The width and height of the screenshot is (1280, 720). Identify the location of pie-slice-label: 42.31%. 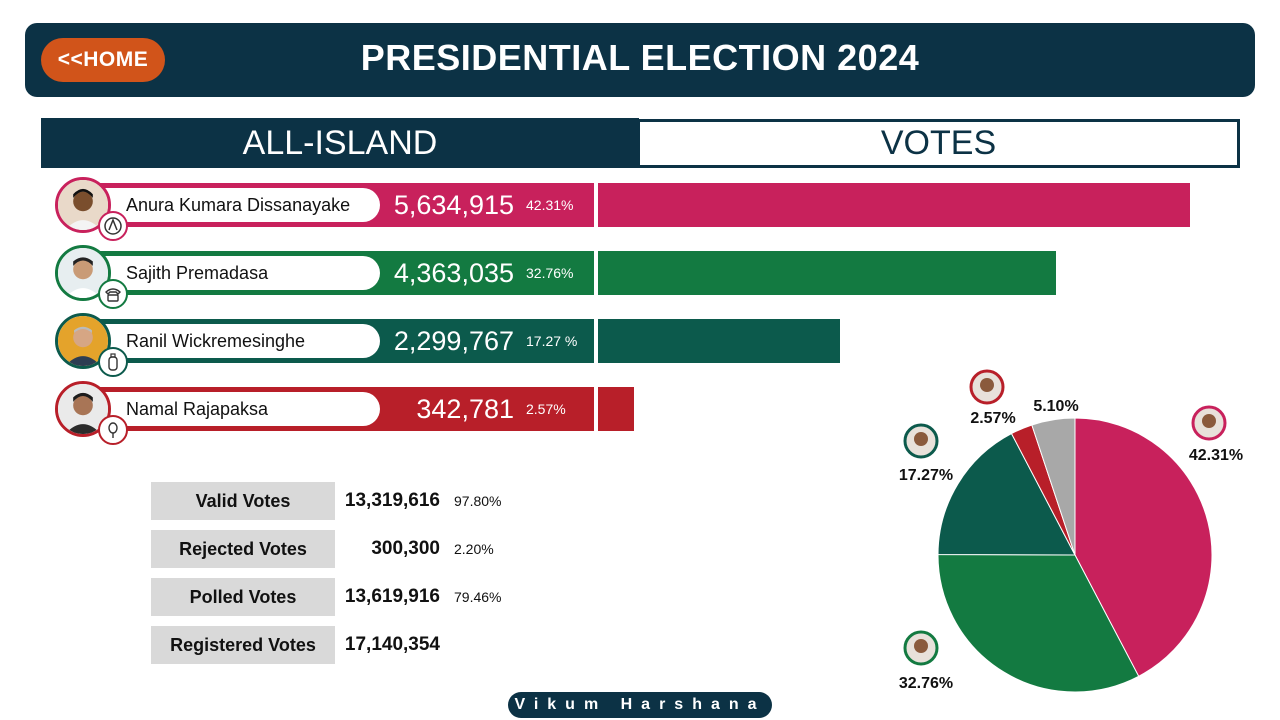
(1216, 455).